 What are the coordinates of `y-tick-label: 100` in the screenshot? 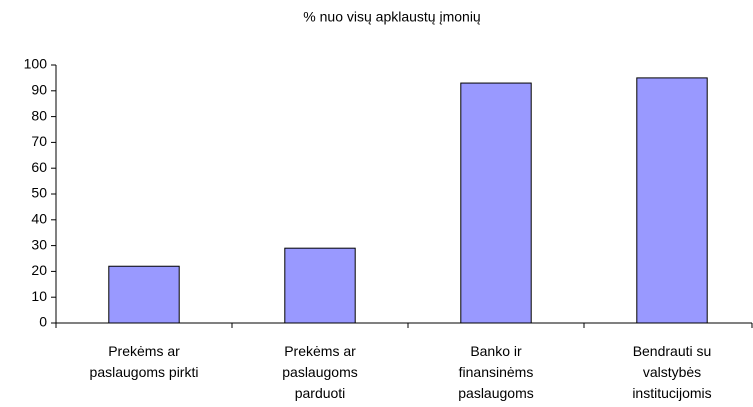 It's located at (36, 64).